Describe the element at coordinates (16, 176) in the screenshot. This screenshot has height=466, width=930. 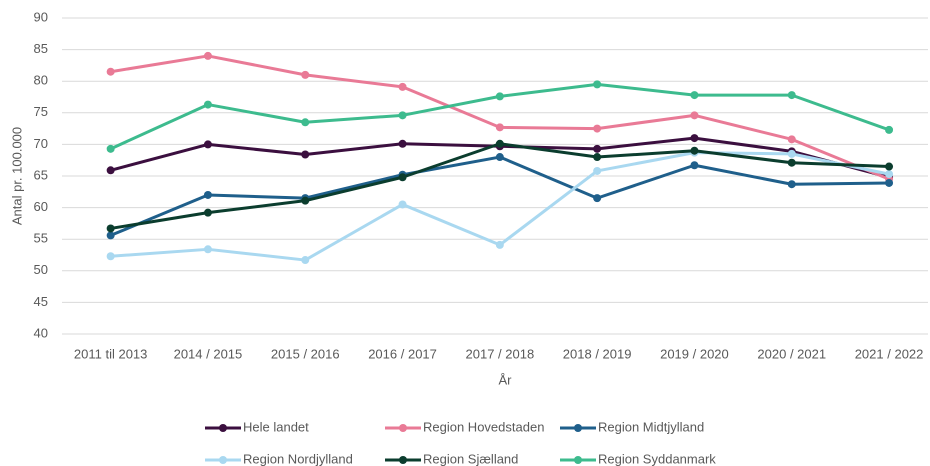
I see `y-axis-title: Antal pr. 100.000` at that location.